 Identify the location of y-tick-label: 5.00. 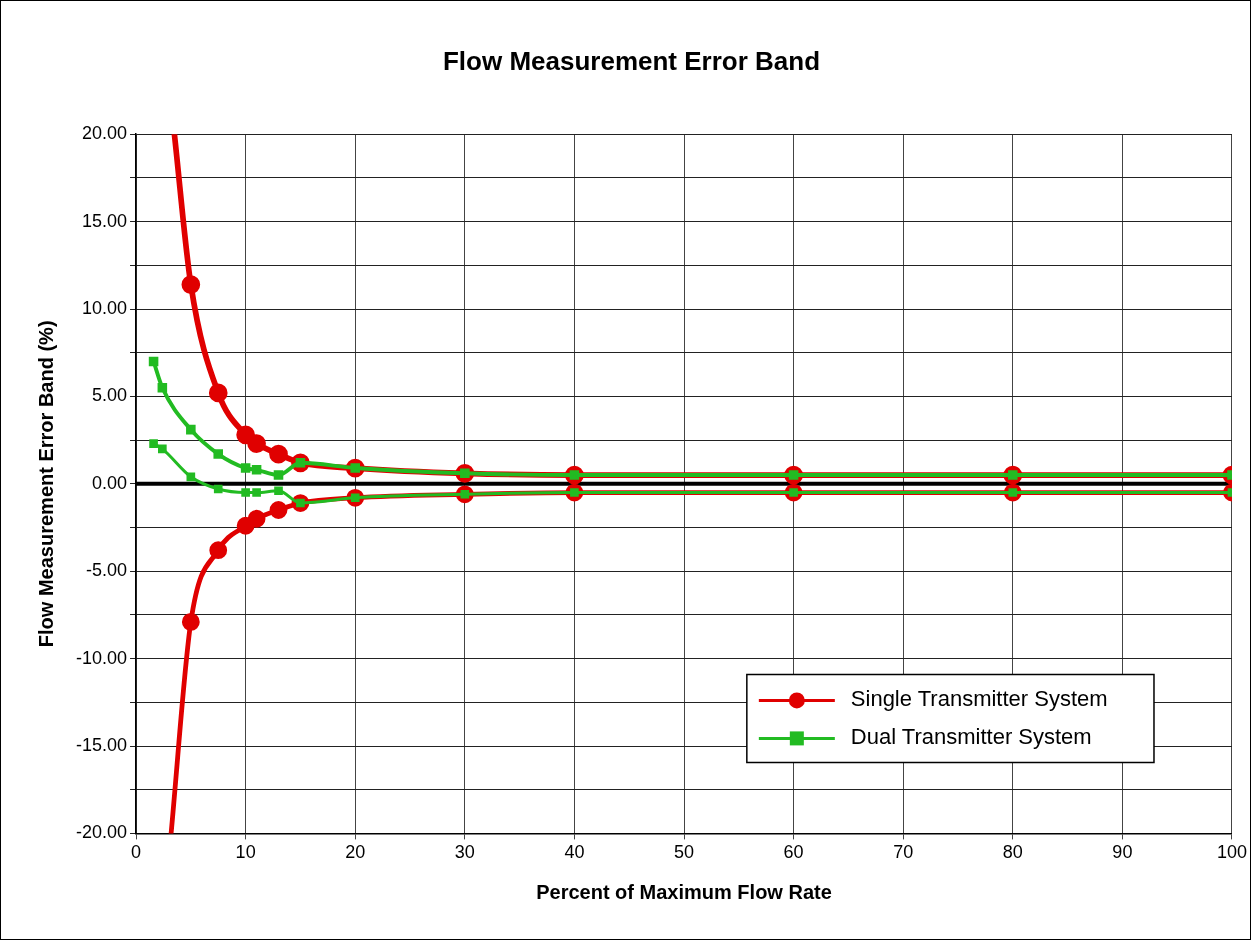
(109, 395).